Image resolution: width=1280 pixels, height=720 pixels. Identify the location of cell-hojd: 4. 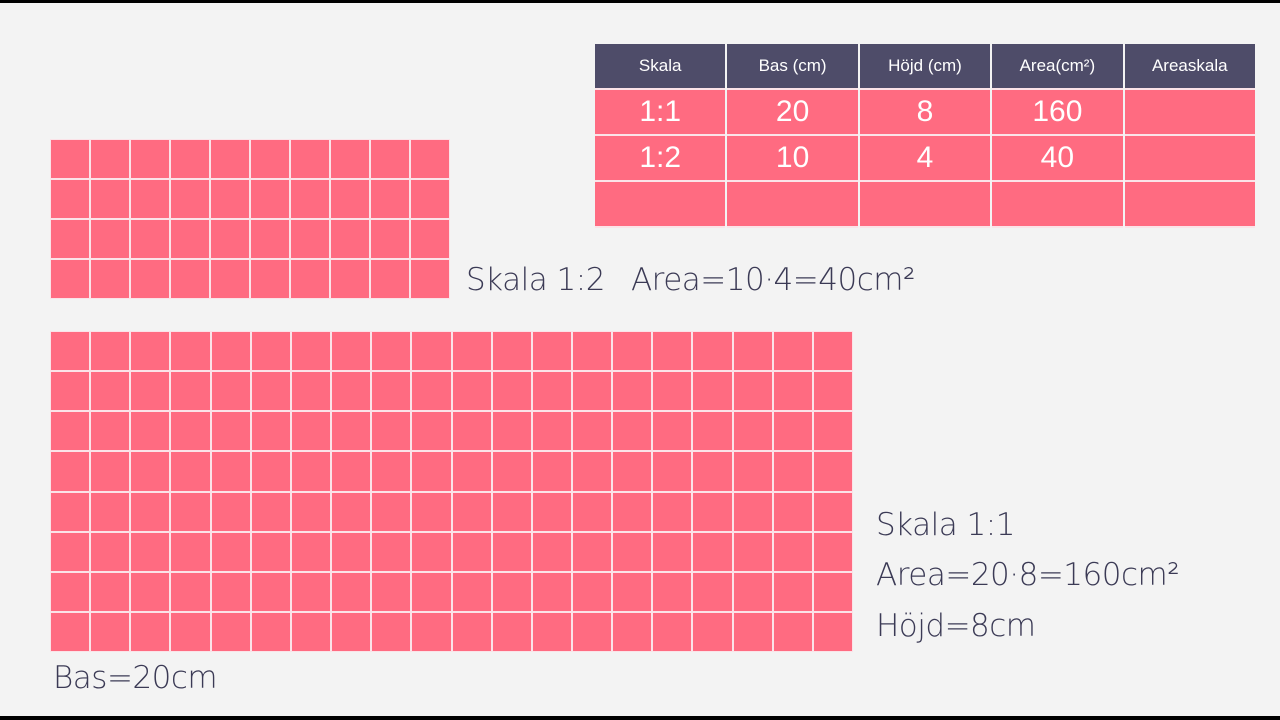
(925, 159).